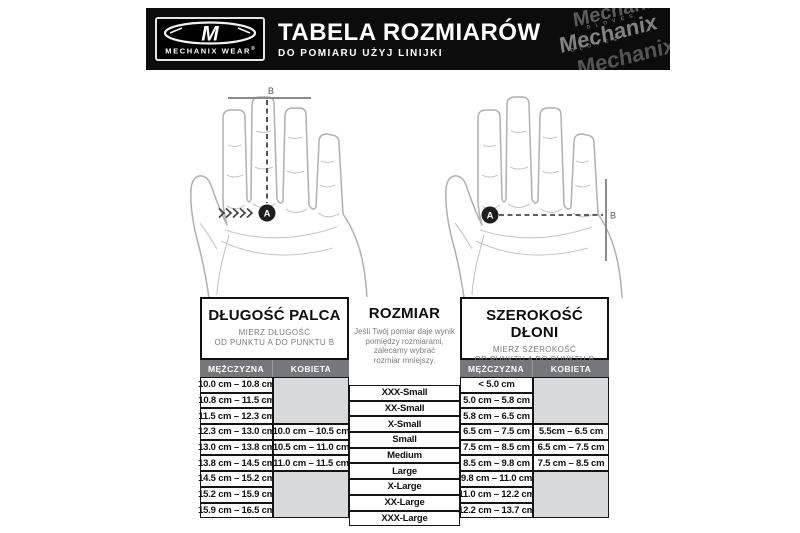 The image size is (800, 533). I want to click on finger-length-men-value: 13.8 cm – 14.5 cm, so click(236, 463).